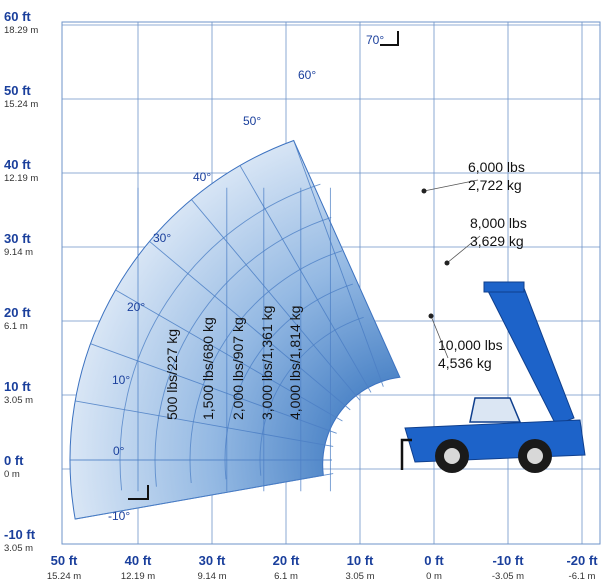  Describe the element at coordinates (212, 560) in the screenshot. I see `x-tick-ft: 30 ft` at that location.